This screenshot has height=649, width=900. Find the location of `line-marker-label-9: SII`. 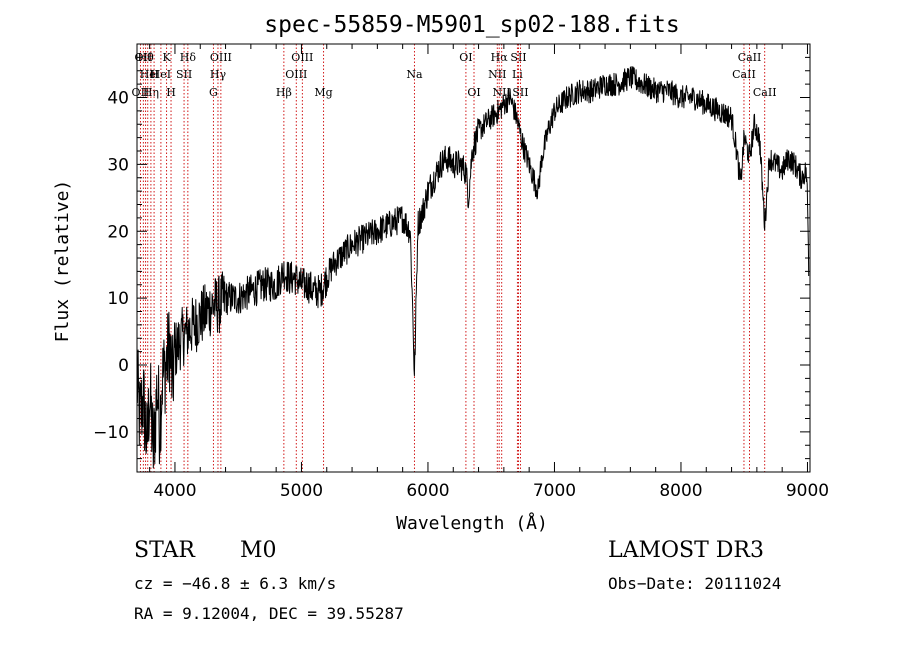

line-marker-label-9: SII is located at coordinates (184, 74).